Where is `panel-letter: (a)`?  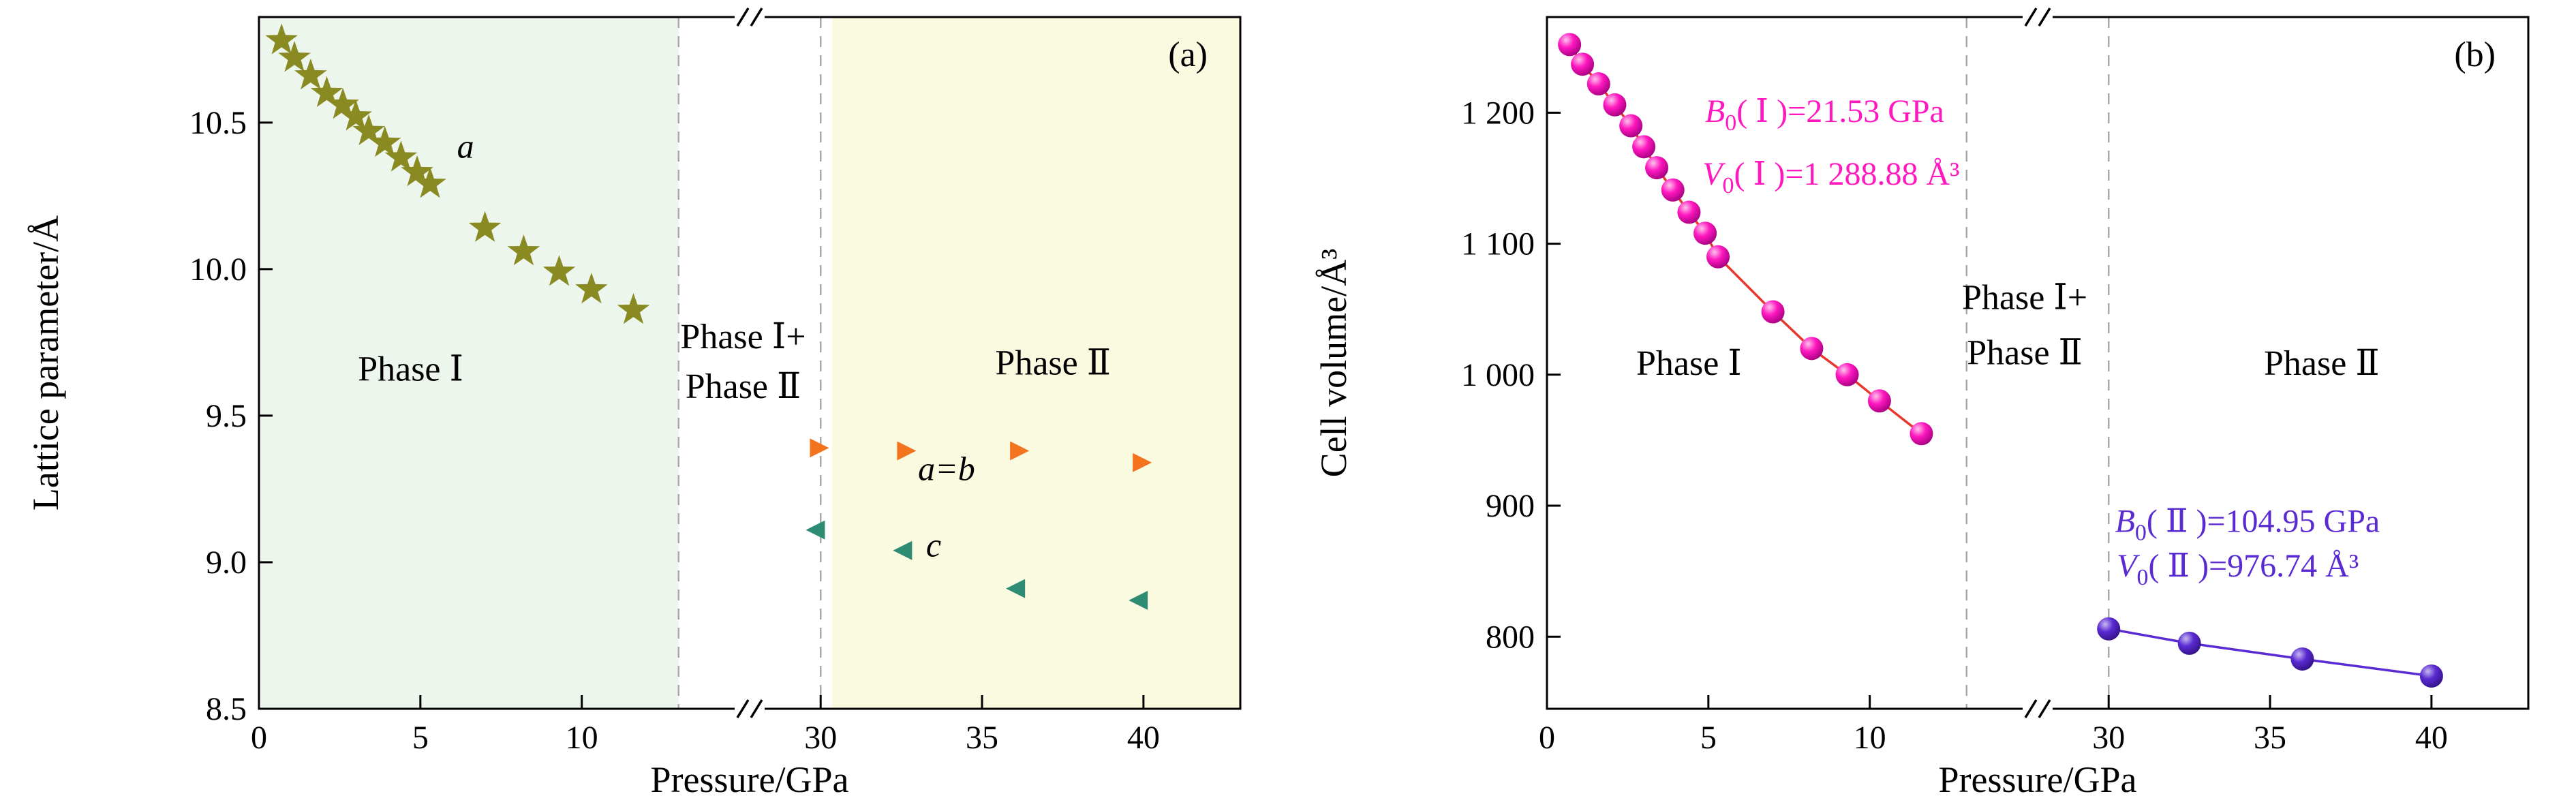 panel-letter: (a) is located at coordinates (1188, 54).